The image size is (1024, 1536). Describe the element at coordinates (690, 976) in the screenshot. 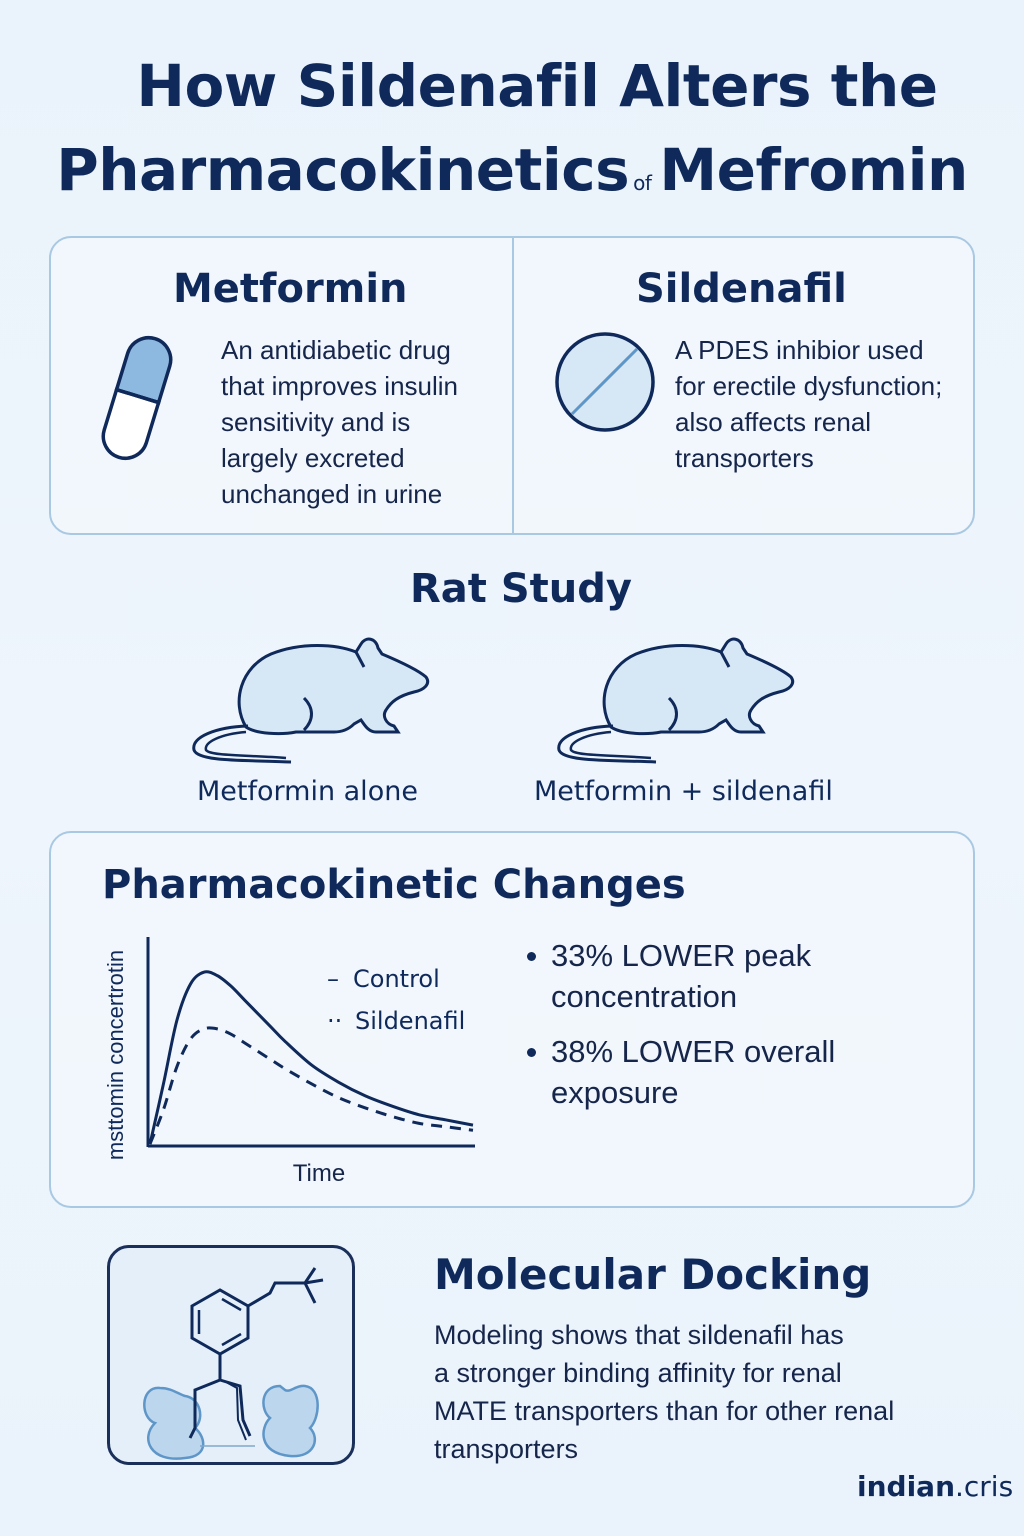

I see `pk-finding-peak: 33% LOWER peak concentration` at that location.